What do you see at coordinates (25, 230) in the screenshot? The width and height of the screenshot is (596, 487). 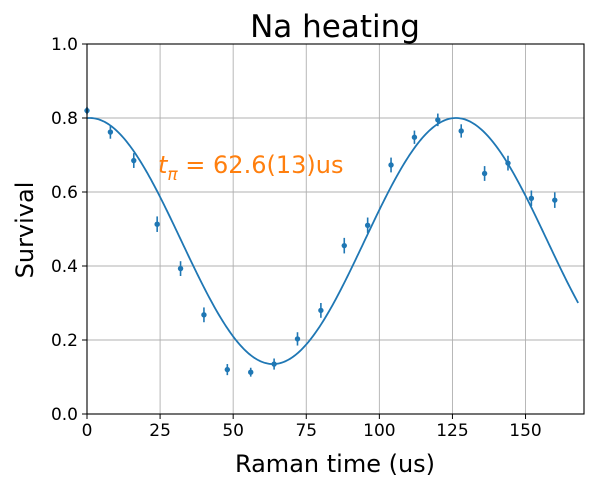 I see `y-axis-label: Survival` at bounding box center [25, 230].